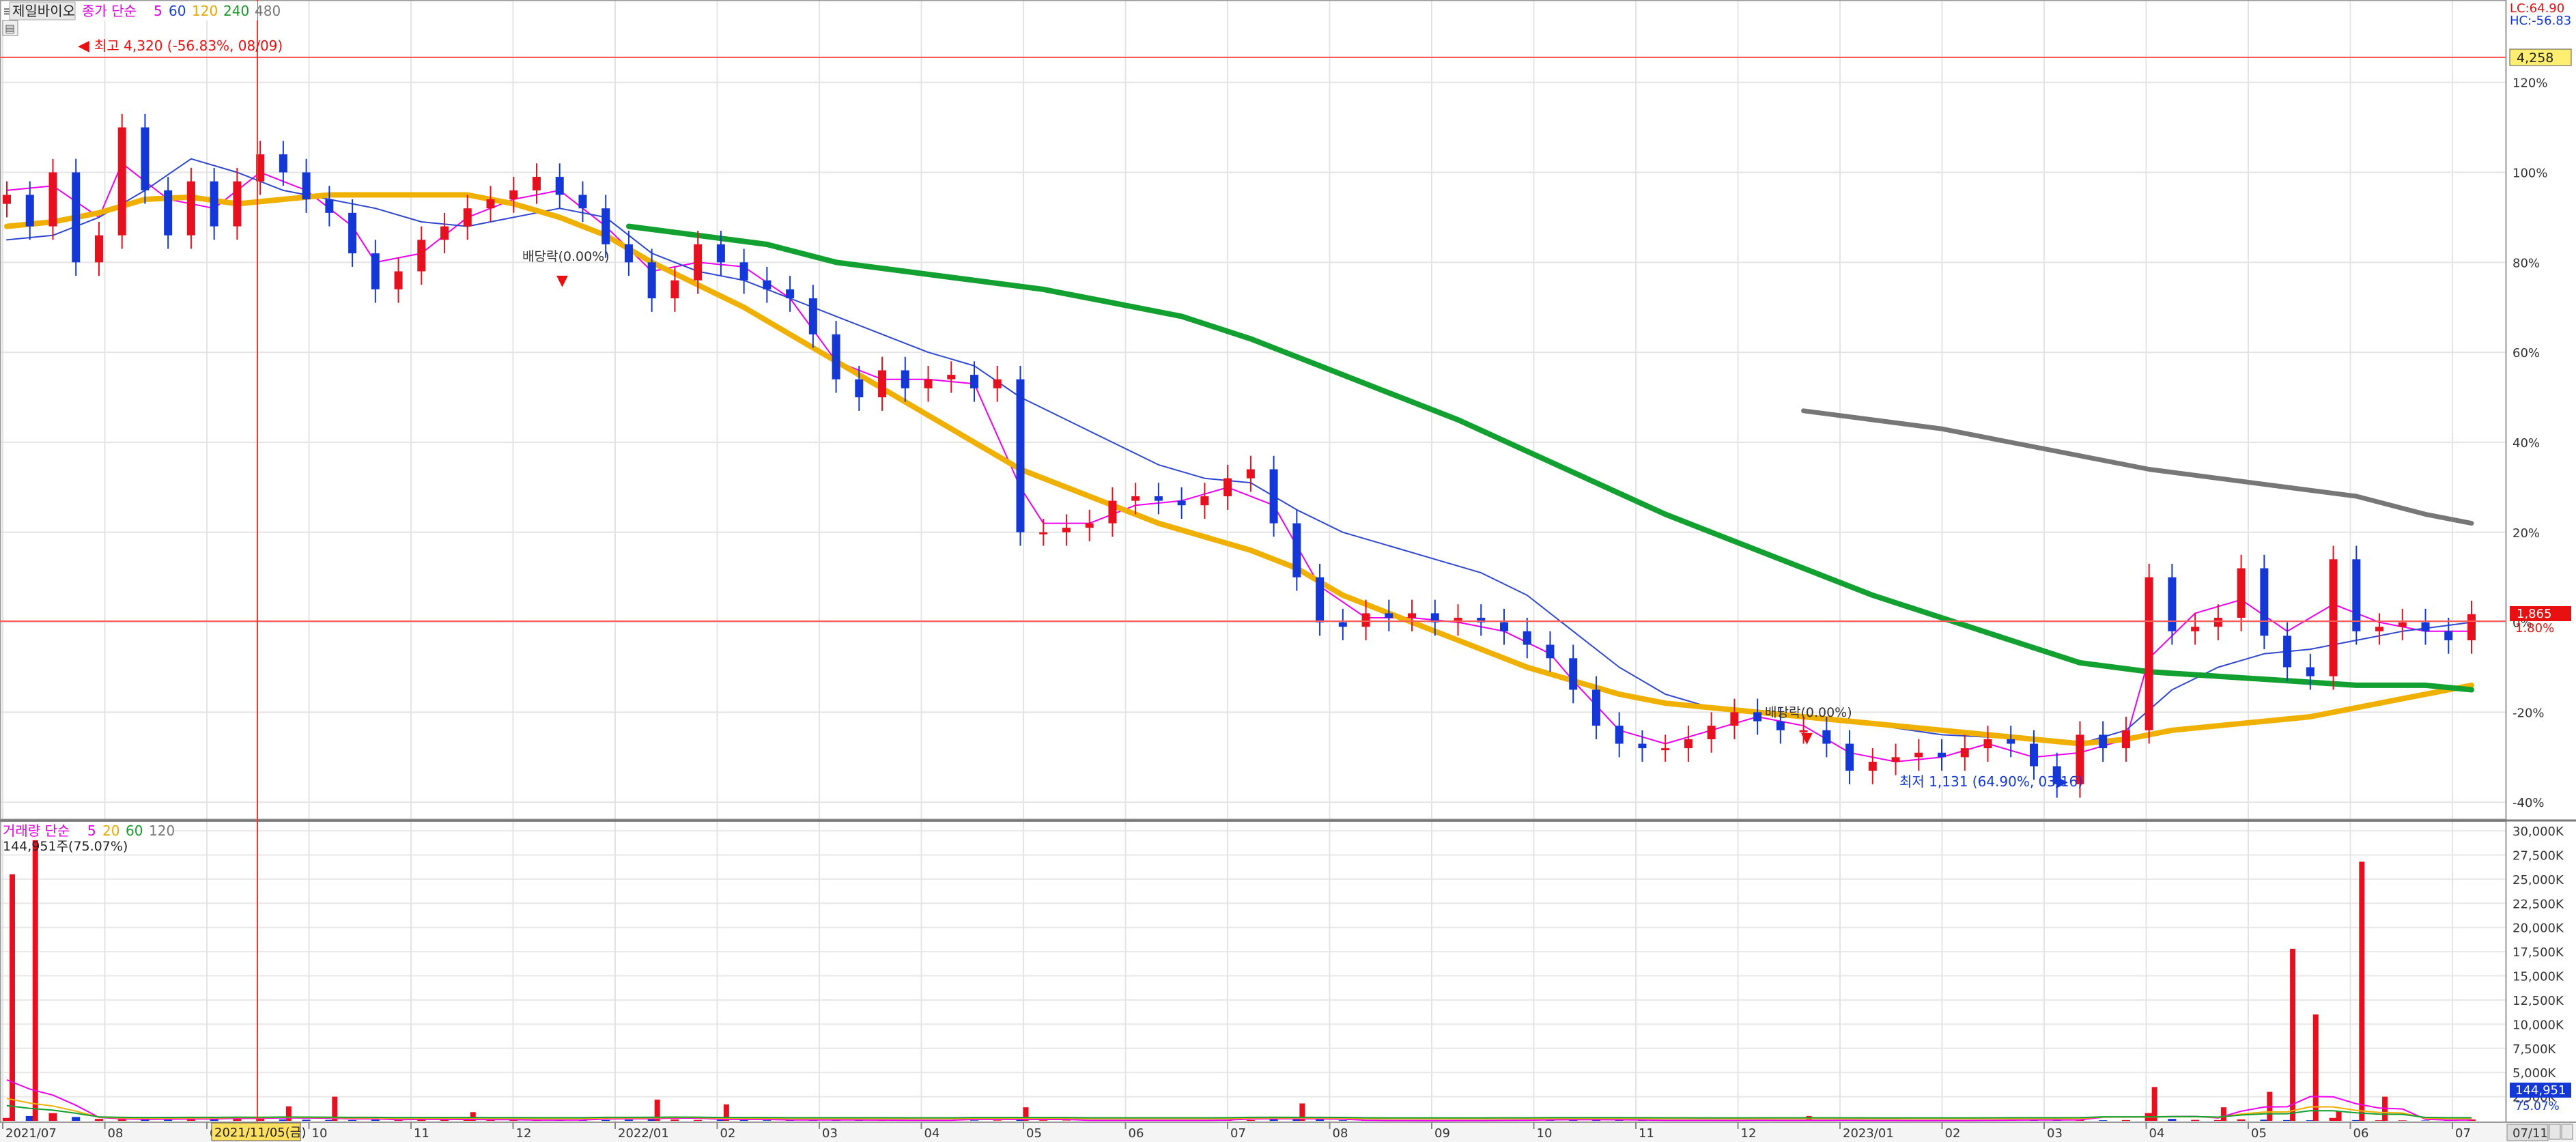 Image resolution: width=2576 pixels, height=1142 pixels. Describe the element at coordinates (2555, 1132) in the screenshot. I see `scroll-left-button` at that location.